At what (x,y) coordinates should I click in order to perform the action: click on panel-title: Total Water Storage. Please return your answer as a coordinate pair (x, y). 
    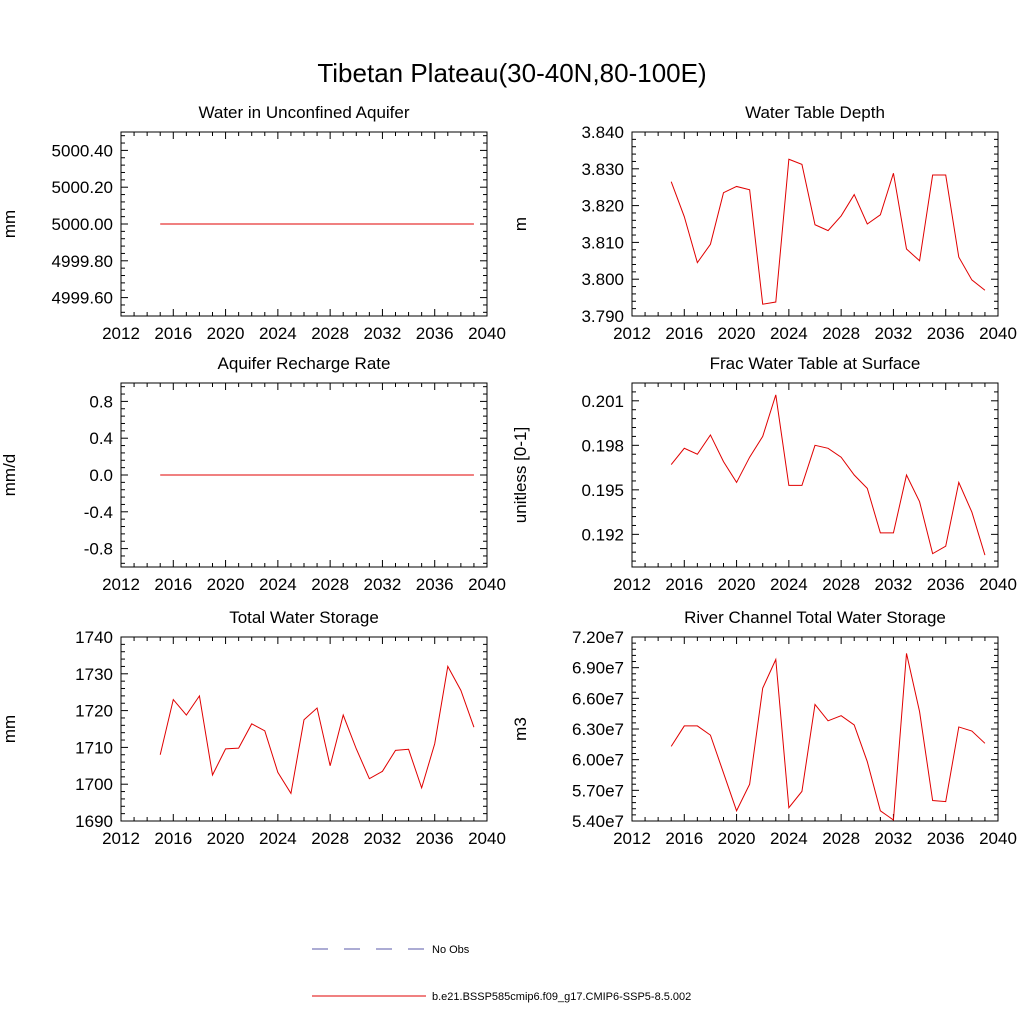
    Looking at the image, I should click on (304, 617).